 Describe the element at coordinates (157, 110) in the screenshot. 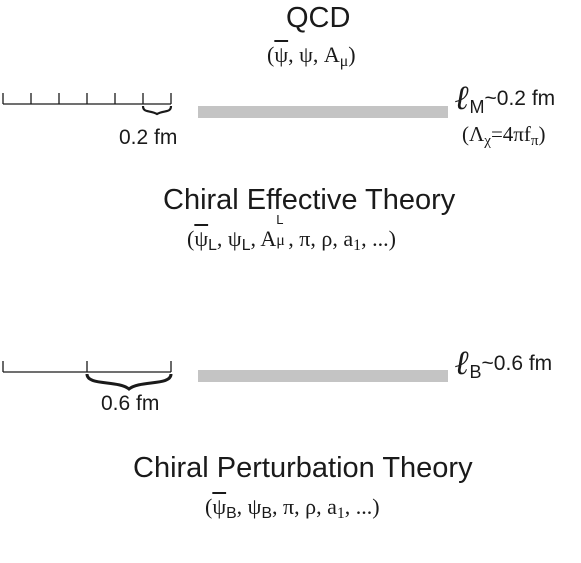

I see `top-brace` at that location.